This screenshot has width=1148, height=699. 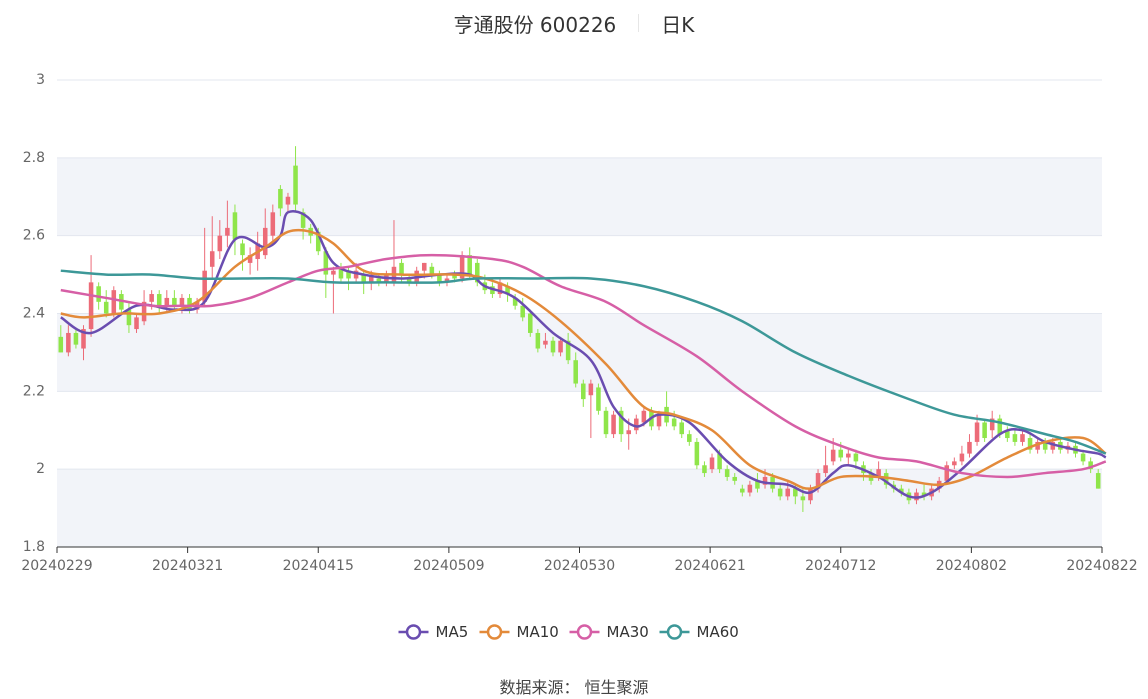 What do you see at coordinates (584, 632) in the screenshot?
I see `legend-marker-ma30` at bounding box center [584, 632].